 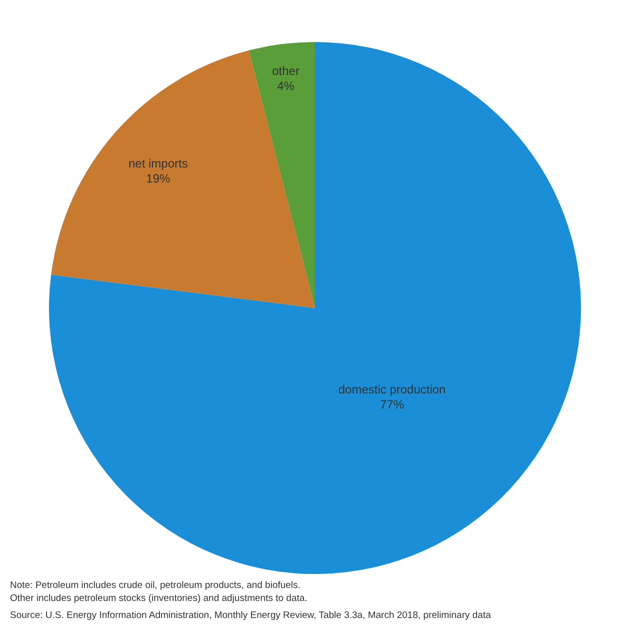 I want to click on pie-slice, so click(x=281, y=175).